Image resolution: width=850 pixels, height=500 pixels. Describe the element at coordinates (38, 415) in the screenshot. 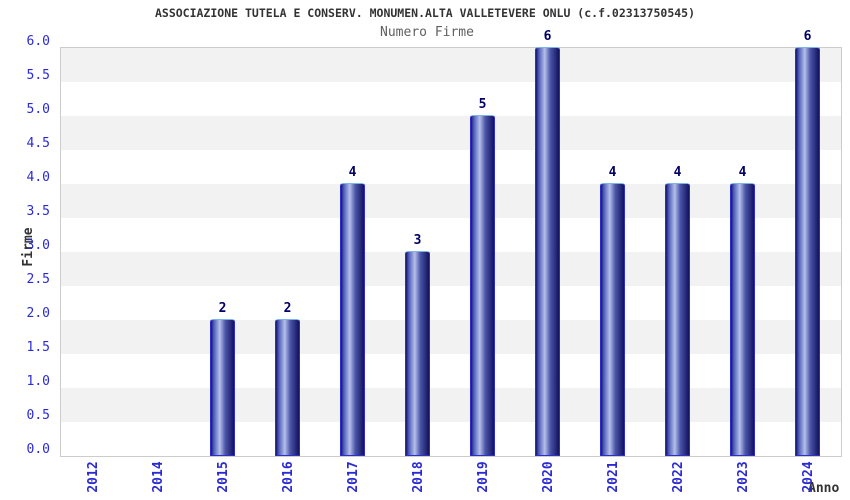

I see `y-tick-label: 0.5` at that location.